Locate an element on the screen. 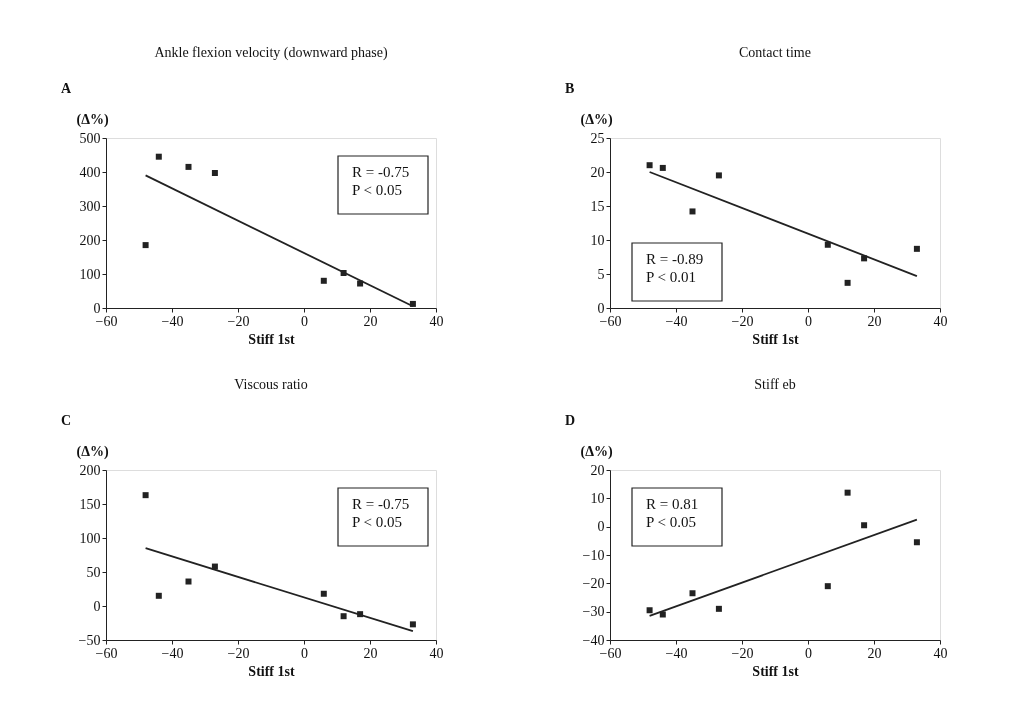  text: C is located at coordinates (66, 420).